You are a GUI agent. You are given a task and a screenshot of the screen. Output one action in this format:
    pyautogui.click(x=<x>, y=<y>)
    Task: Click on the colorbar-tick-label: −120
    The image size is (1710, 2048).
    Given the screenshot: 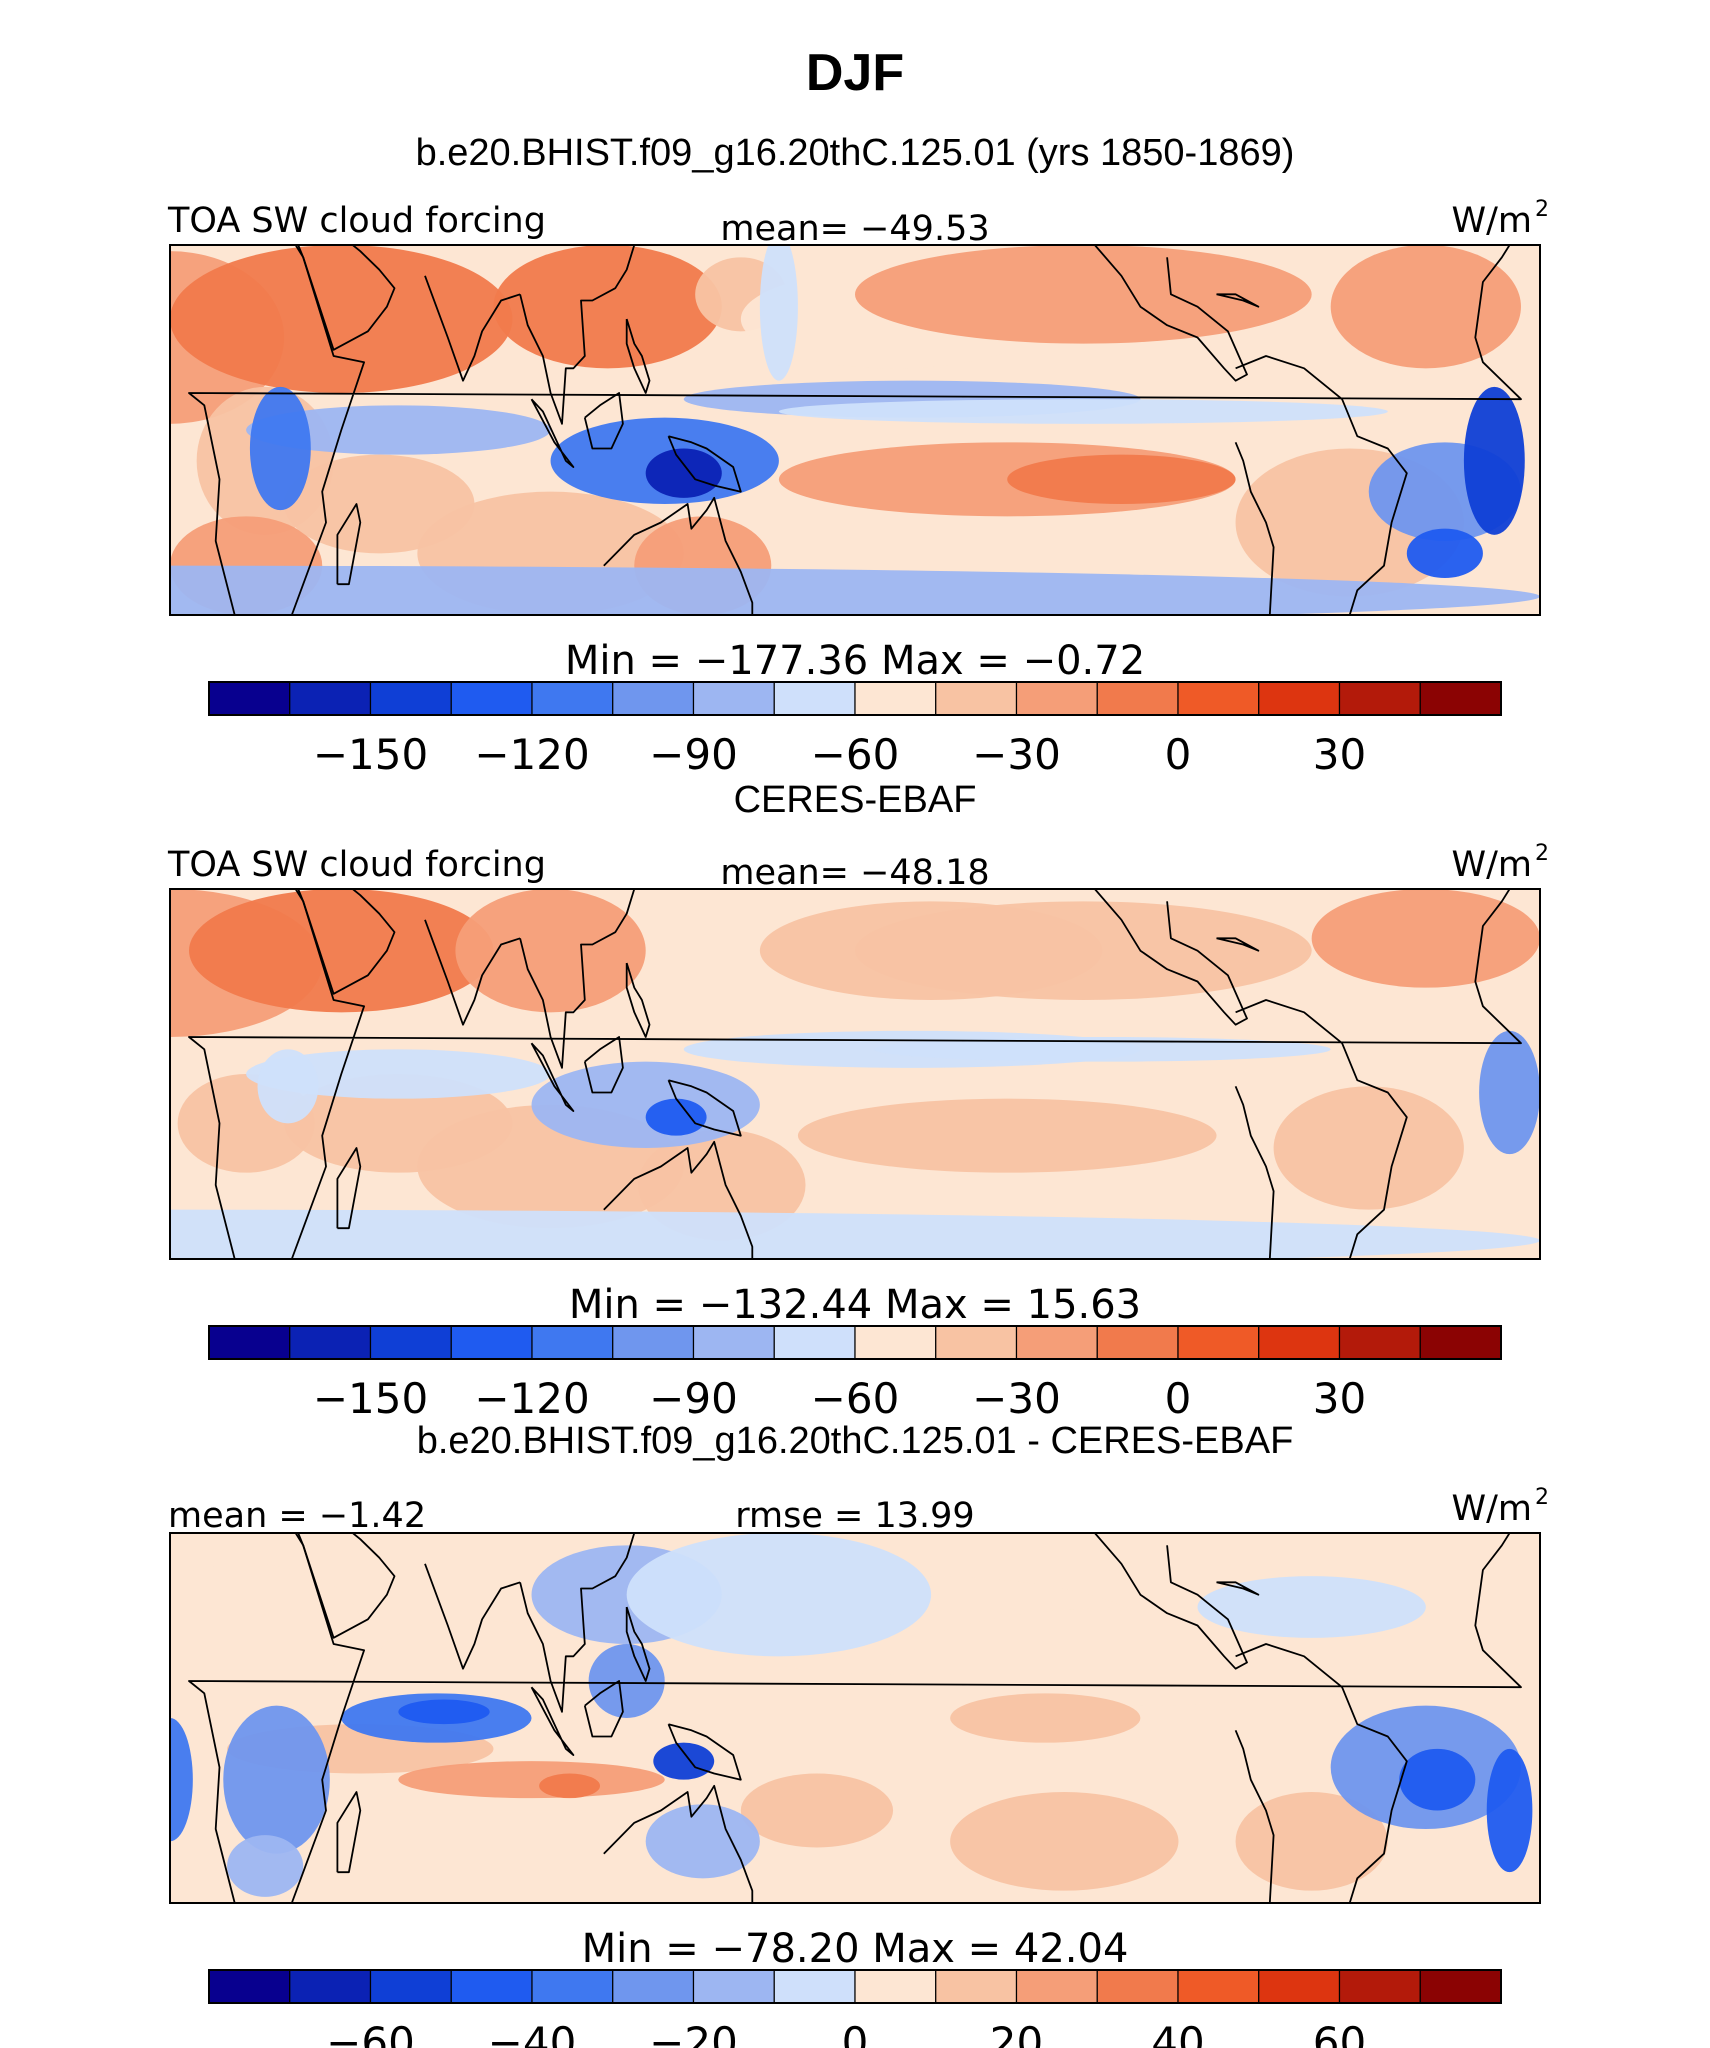 What is the action you would take?
    pyautogui.click(x=531, y=754)
    